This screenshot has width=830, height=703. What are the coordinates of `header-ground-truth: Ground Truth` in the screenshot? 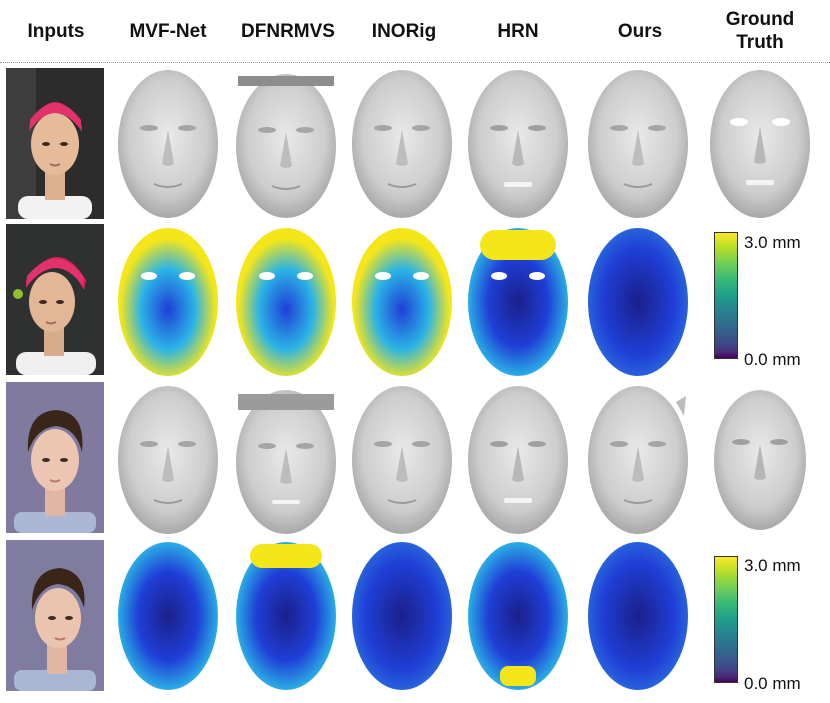 It's located at (760, 31).